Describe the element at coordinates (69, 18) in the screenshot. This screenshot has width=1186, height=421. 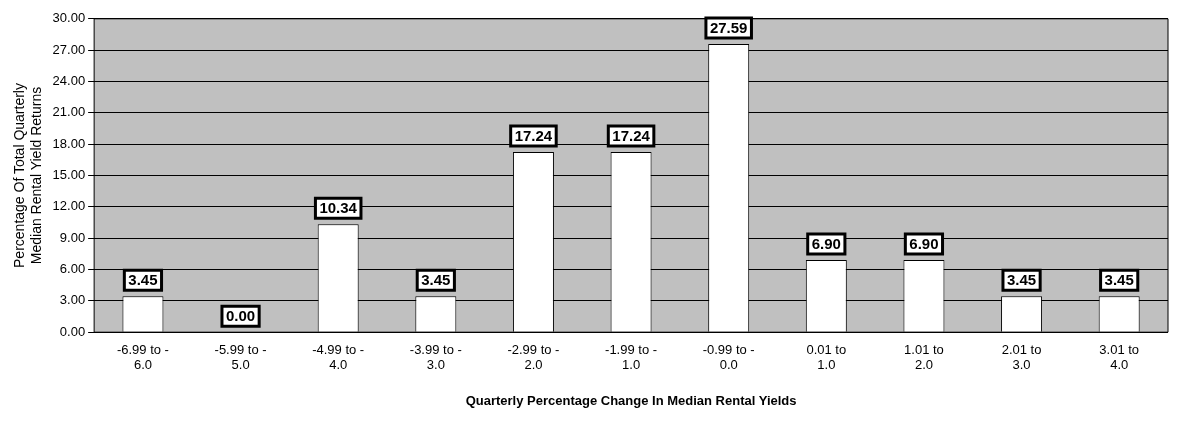
I see `y-tick-label: 30.00` at that location.